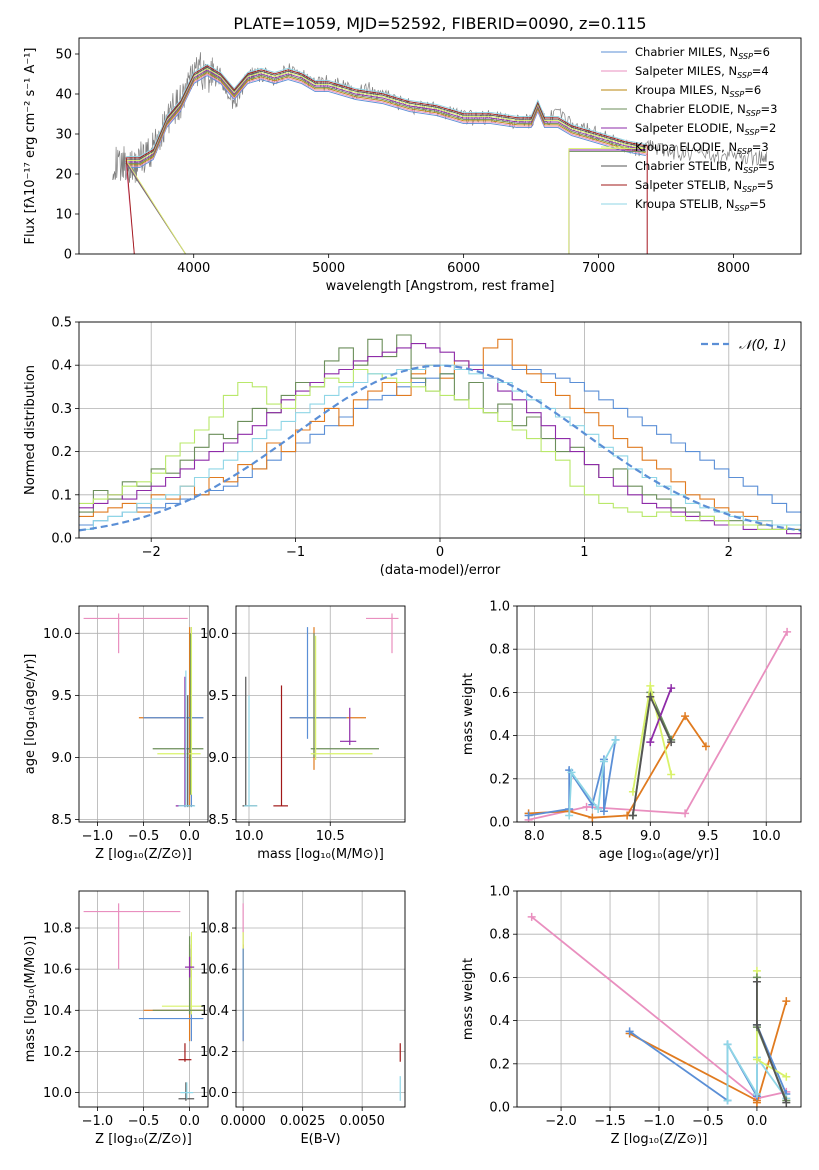 This screenshot has height=1170, width=819. I want to click on y-tick-label: 30, so click(63, 135).